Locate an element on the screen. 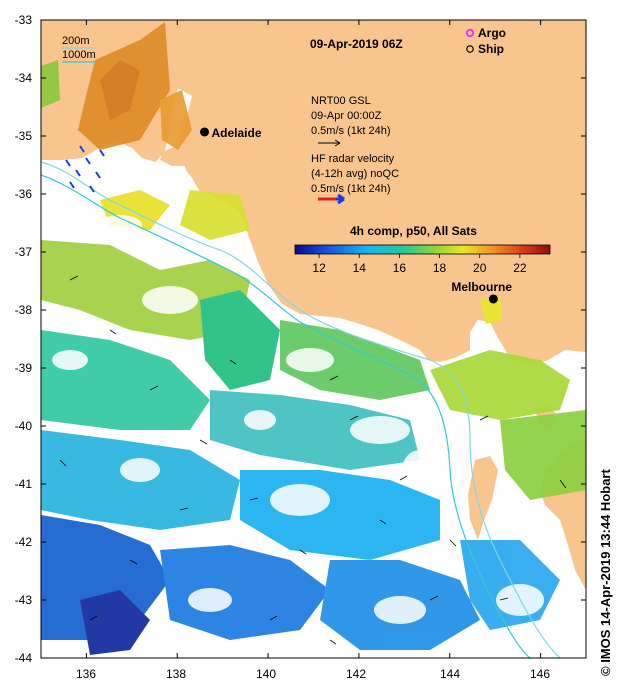 This screenshot has height=692, width=627. x-tick-label: 146 is located at coordinates (540, 674).